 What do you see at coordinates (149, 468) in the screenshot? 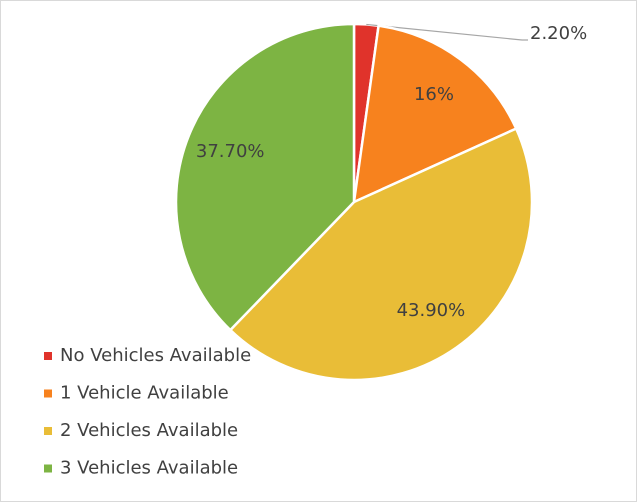
I see `legend-label: 3 Vehicles Available` at bounding box center [149, 468].